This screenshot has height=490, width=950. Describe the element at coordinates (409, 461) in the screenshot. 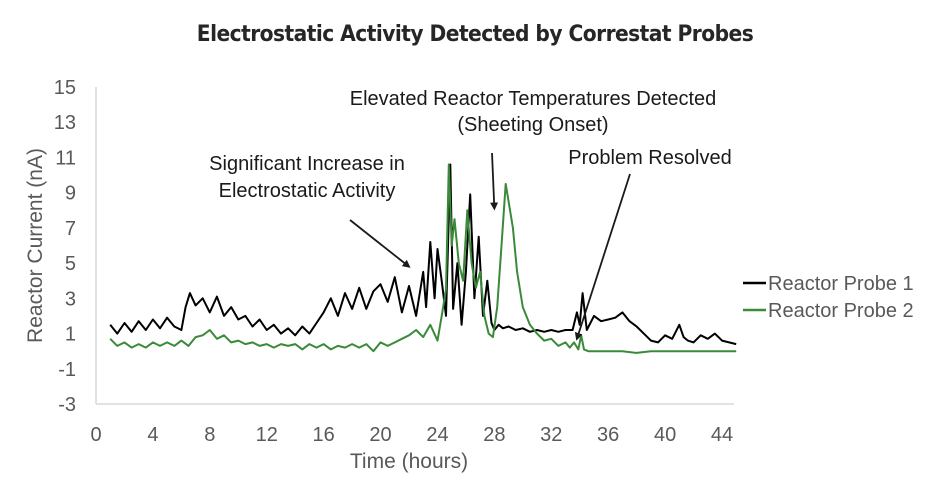

I see `x-axis-label: Time (hours)` at that location.